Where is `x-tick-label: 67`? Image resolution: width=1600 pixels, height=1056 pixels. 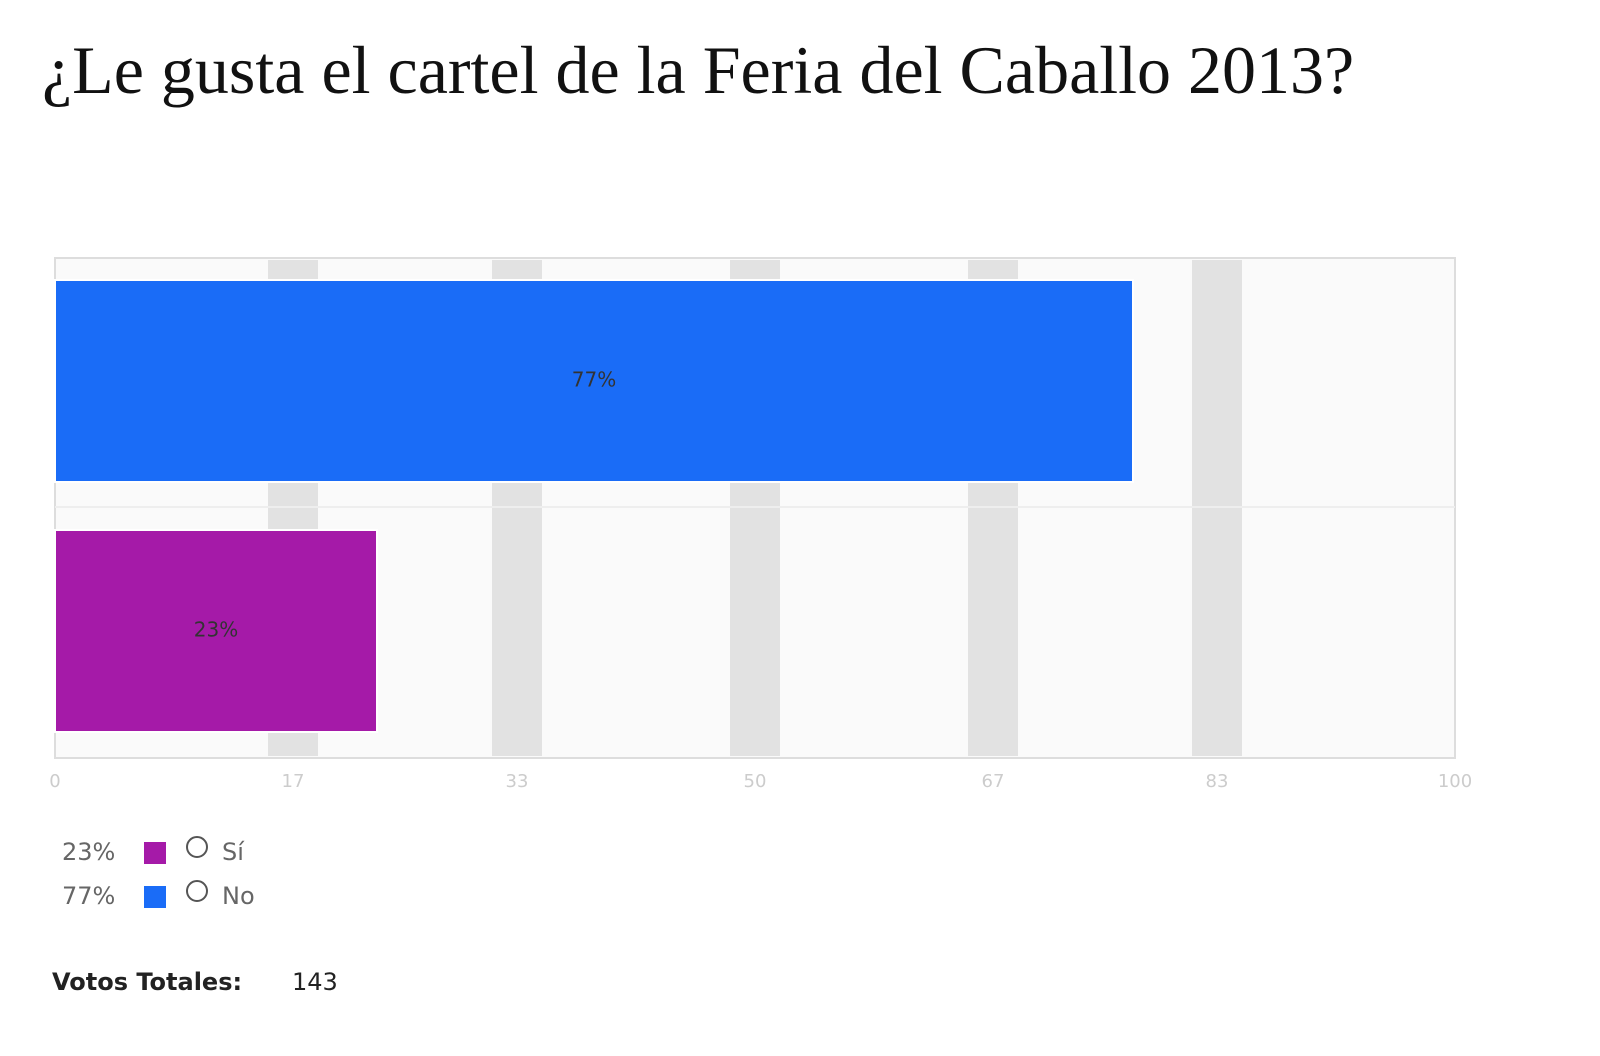 x-tick-label: 67 is located at coordinates (993, 781).